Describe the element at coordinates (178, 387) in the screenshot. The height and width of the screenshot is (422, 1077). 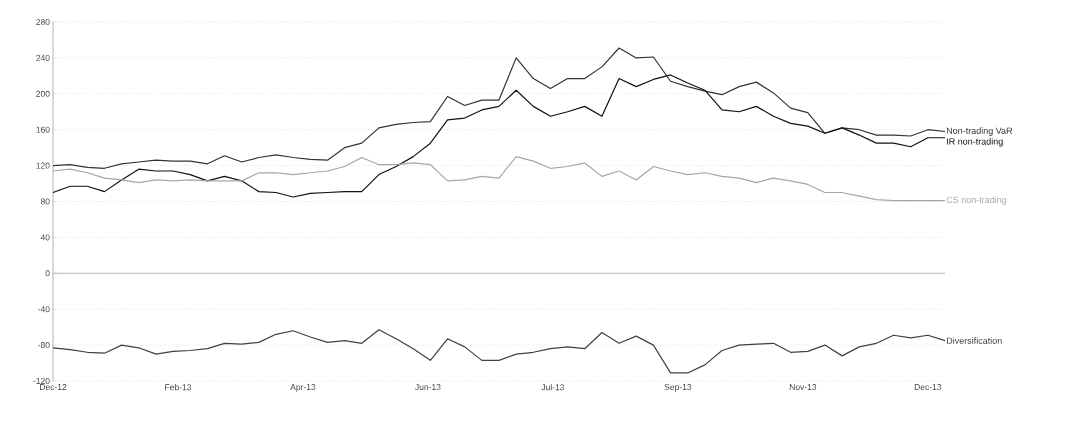
I see `x-tick-label: Feb-13` at that location.